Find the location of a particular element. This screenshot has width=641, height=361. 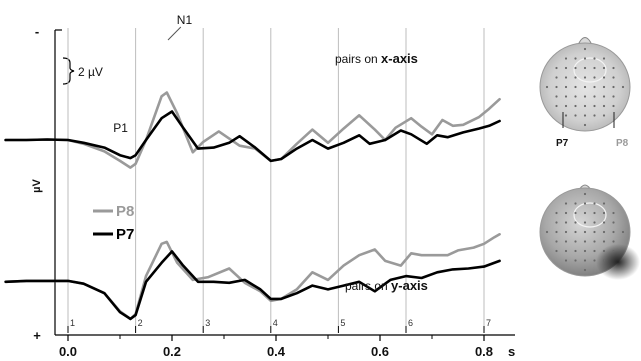

time-marker-label: 2 is located at coordinates (140, 323).